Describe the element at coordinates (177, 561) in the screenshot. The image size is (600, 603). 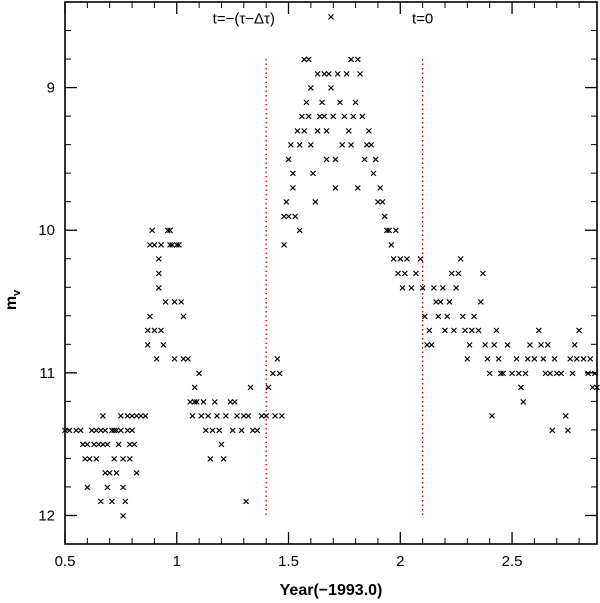
I see `x-tick-label: 1` at that location.